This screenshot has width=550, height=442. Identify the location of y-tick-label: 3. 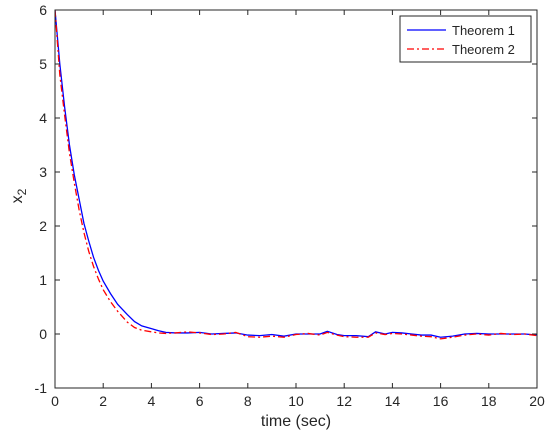
(43, 172).